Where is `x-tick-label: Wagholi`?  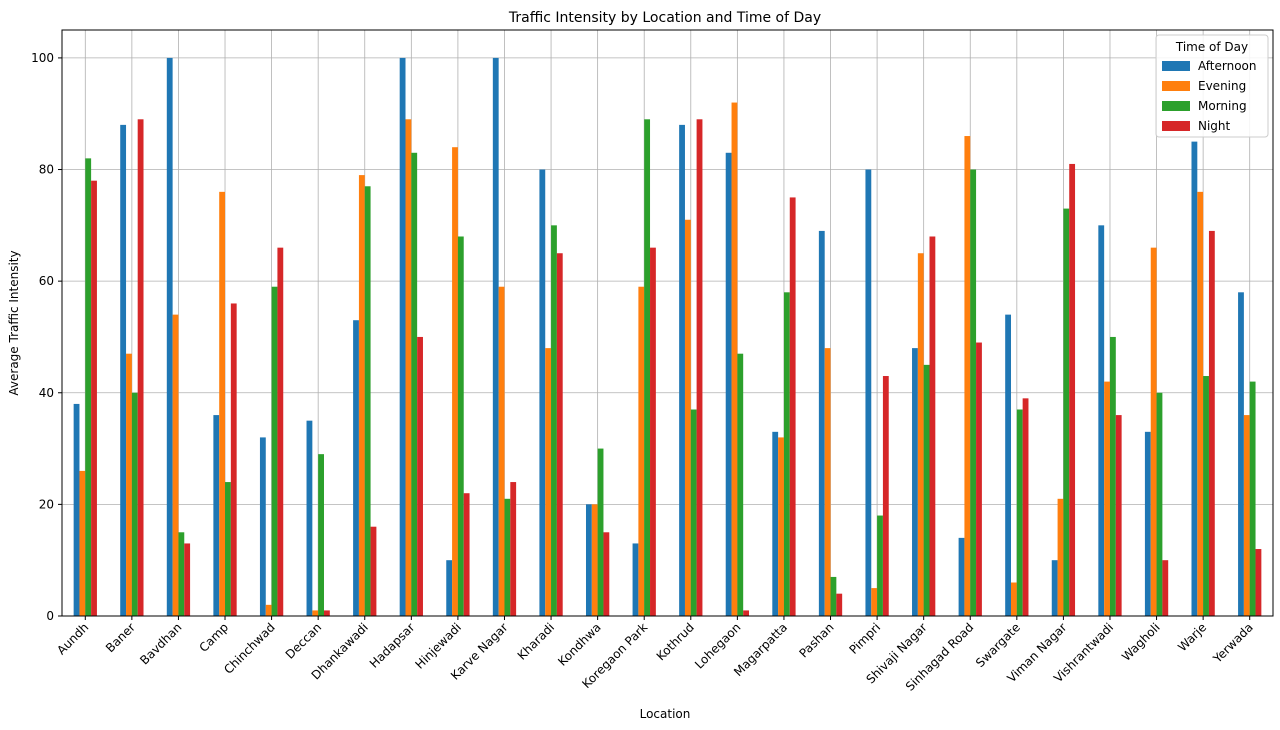 x-tick-label: Wagholi is located at coordinates (1141, 642).